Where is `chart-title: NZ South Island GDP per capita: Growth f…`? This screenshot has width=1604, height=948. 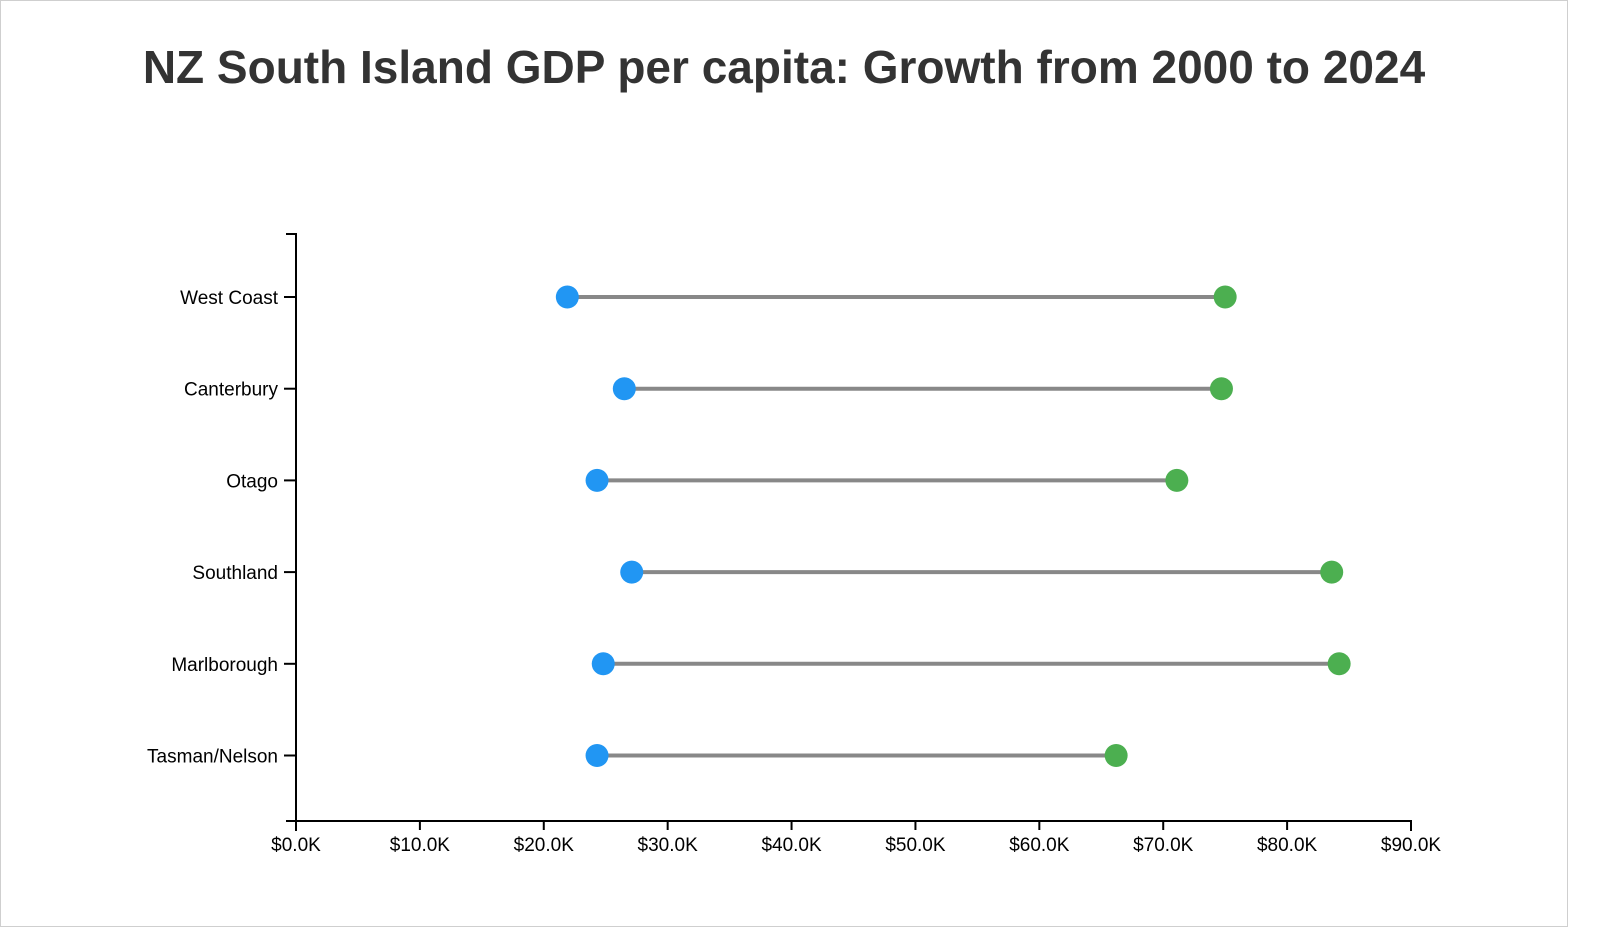 chart-title: NZ South Island GDP per capita: Growth f… is located at coordinates (784, 67).